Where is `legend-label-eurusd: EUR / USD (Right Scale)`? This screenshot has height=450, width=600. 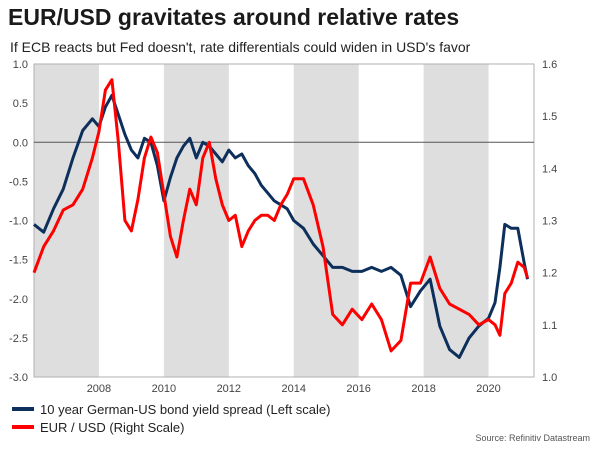
legend-label-eurusd: EUR / USD (Right Scale) is located at coordinates (112, 427).